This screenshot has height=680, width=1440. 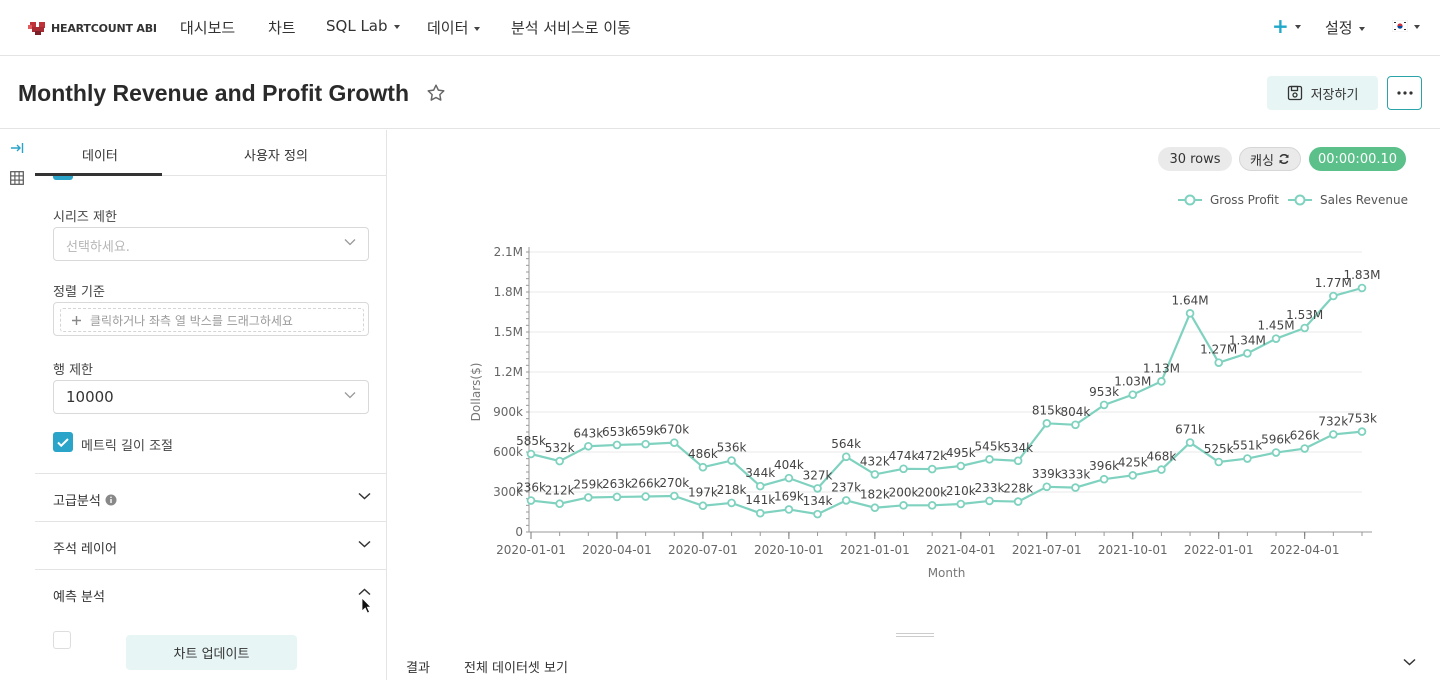 What do you see at coordinates (1333, 421) in the screenshot?
I see `data-label: 732k` at bounding box center [1333, 421].